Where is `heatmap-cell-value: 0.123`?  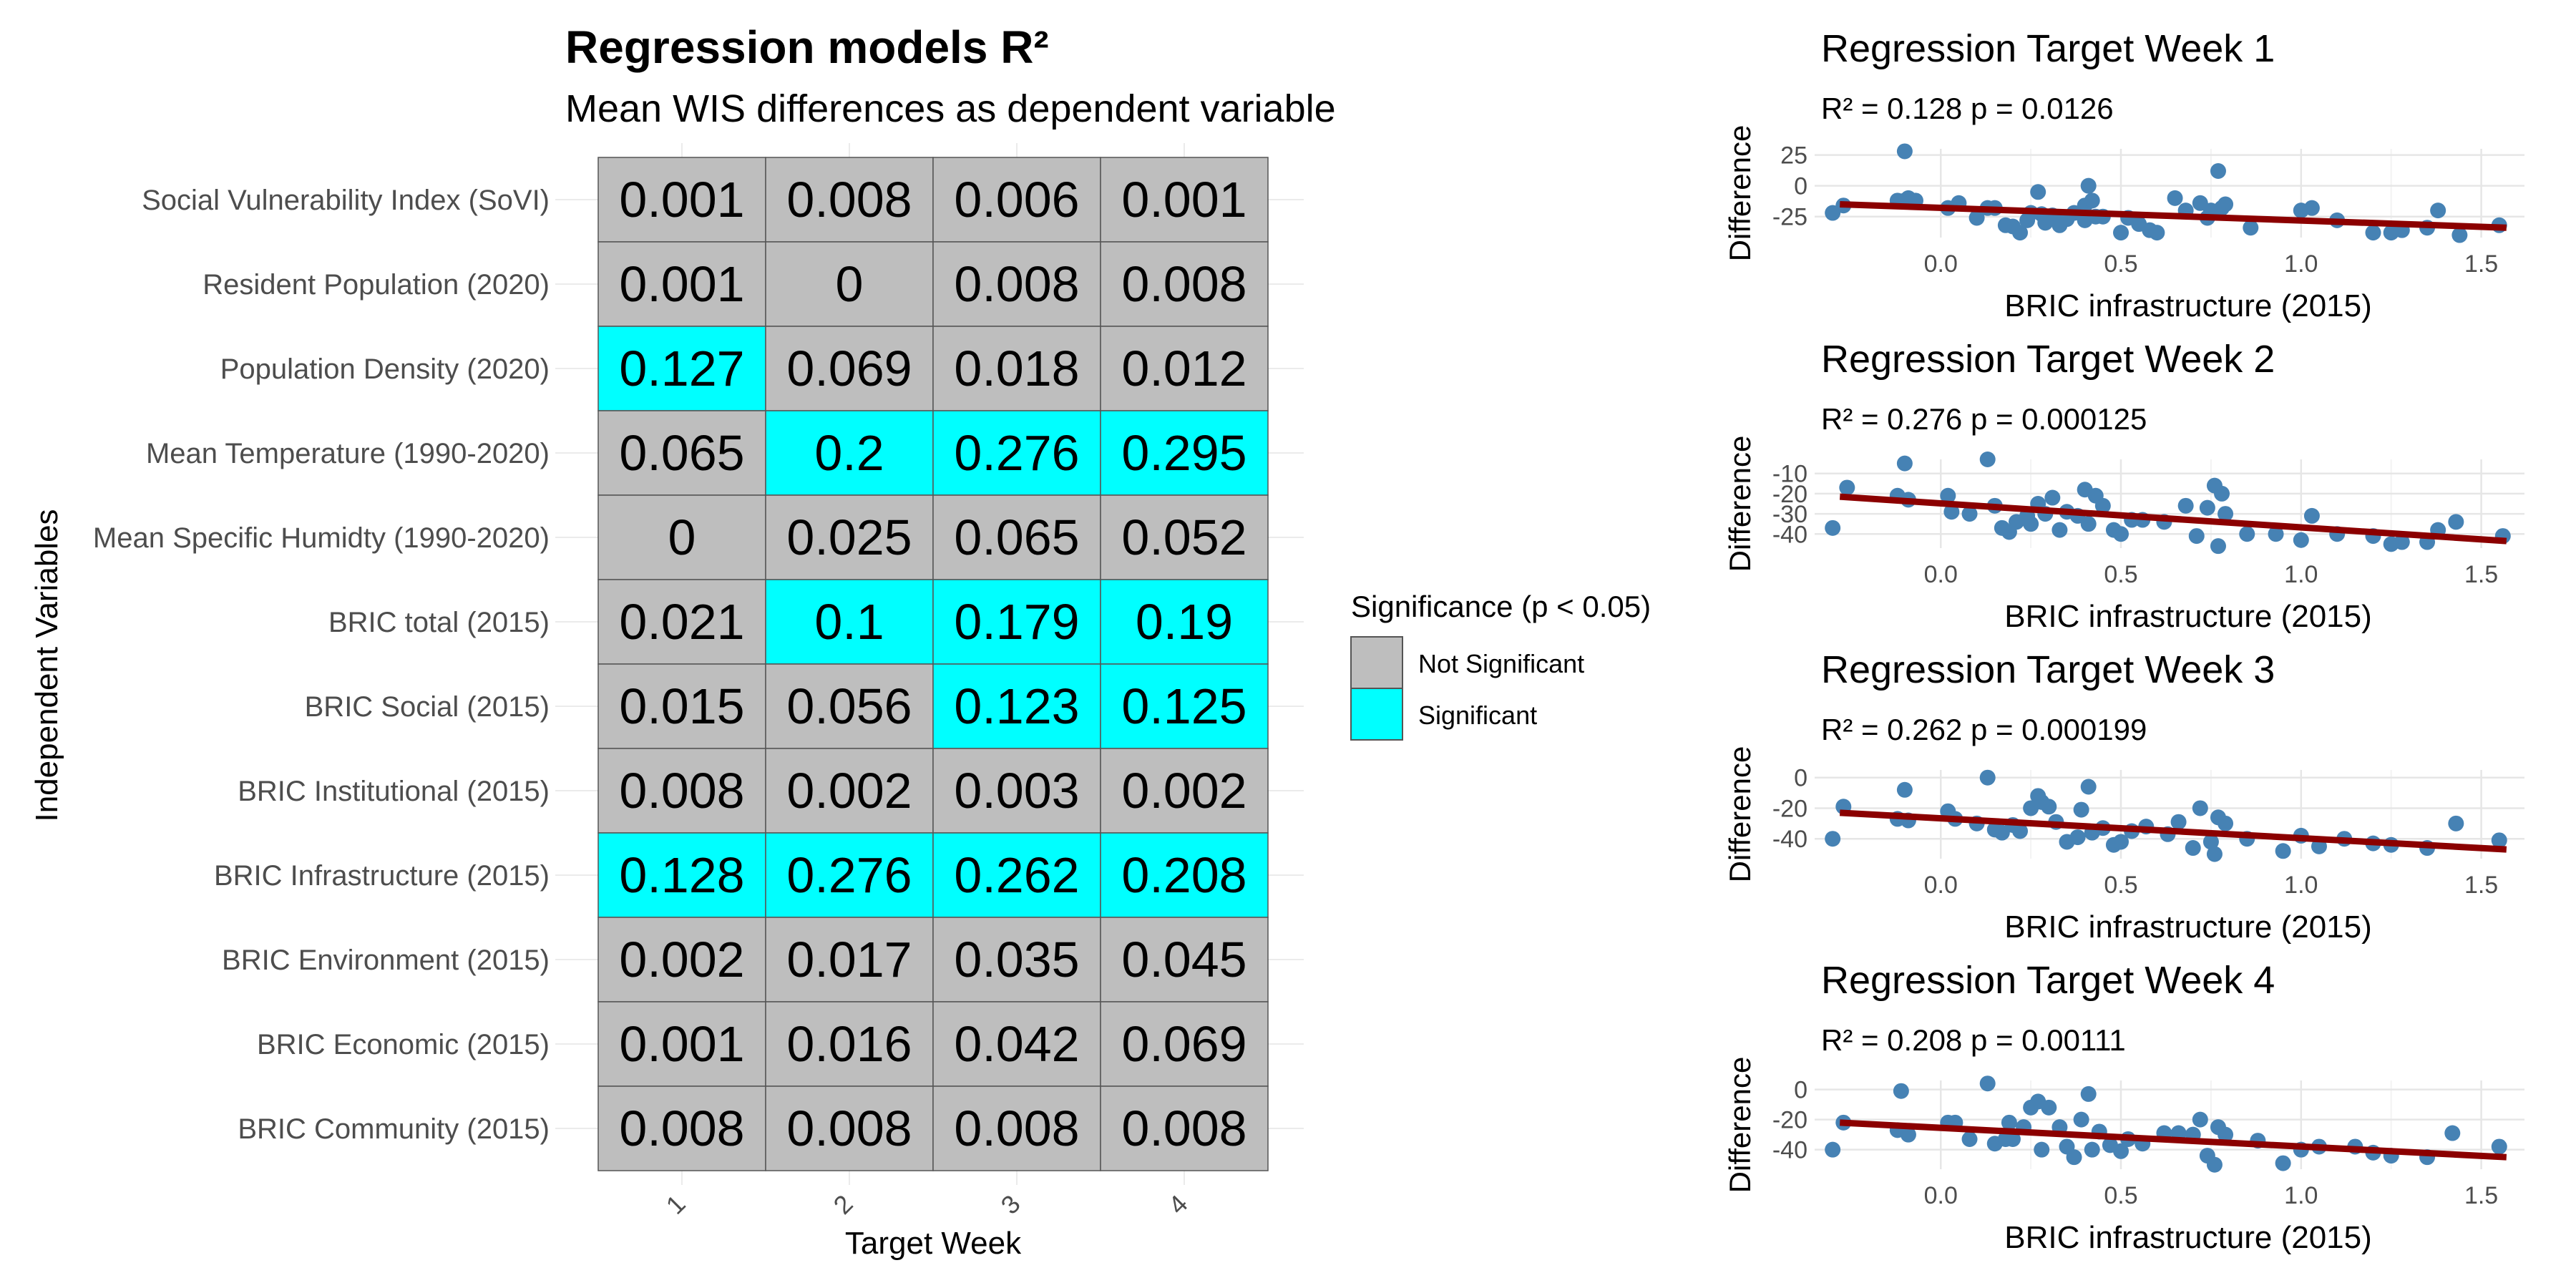 heatmap-cell-value: 0.123 is located at coordinates (1017, 706).